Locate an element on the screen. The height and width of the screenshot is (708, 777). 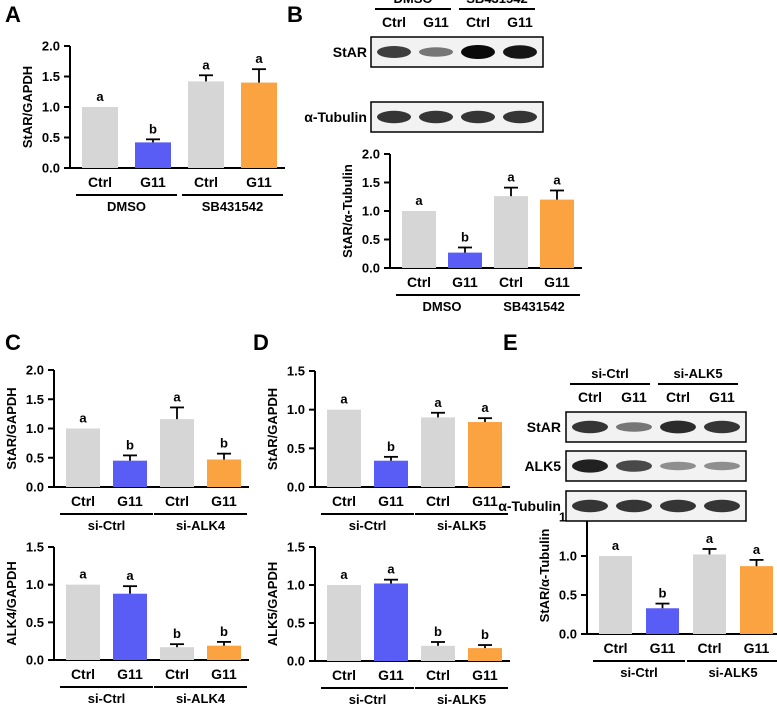
blot-lane-label-b-0: Ctrl is located at coordinates (394, 22).